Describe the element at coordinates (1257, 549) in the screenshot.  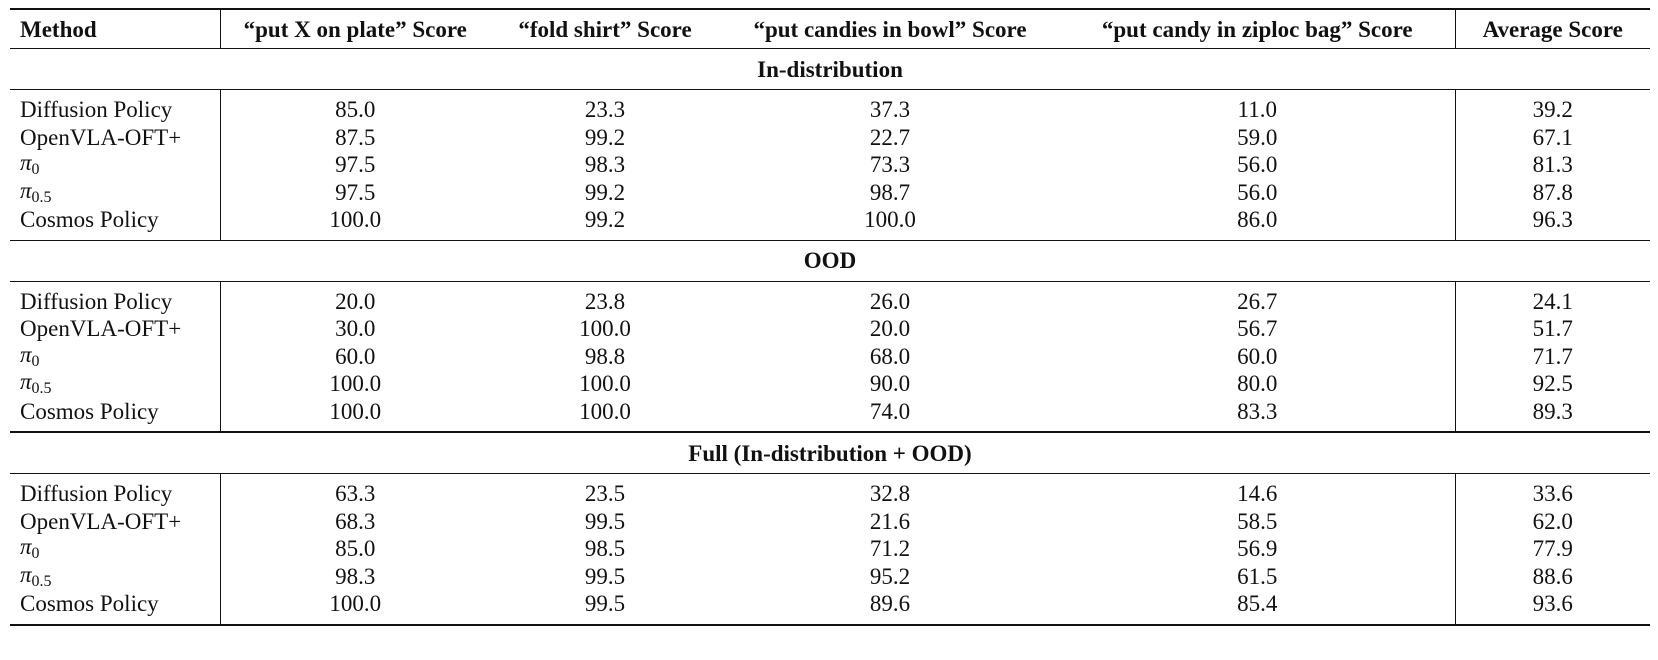
I see `score-put-candy-in-ziploc-bag: 56.9` at that location.